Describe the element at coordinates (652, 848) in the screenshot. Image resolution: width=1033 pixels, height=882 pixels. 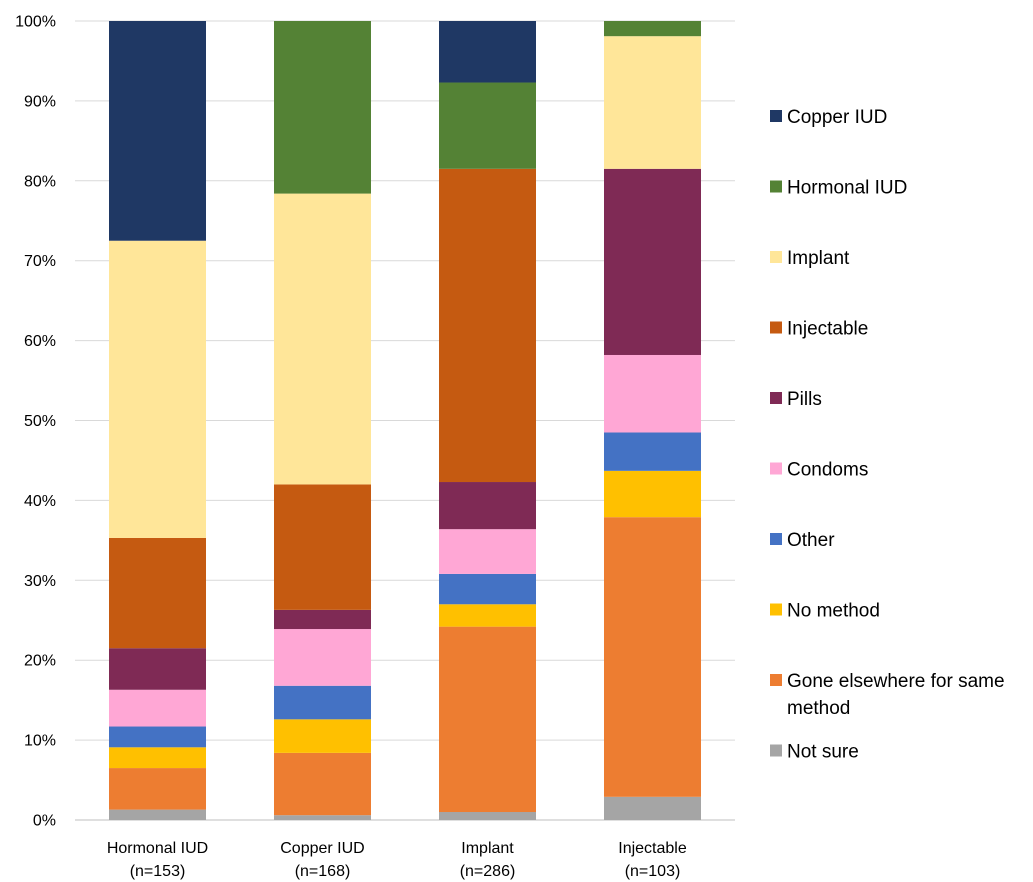
I see `x-category-label-line: Injectable` at that location.